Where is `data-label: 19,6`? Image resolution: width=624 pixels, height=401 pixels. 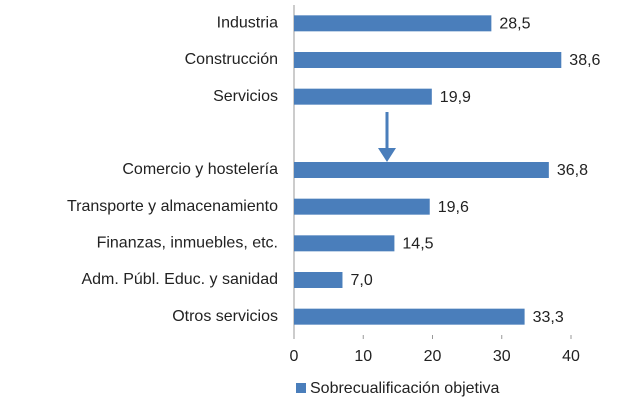 data-label: 19,6 is located at coordinates (453, 207).